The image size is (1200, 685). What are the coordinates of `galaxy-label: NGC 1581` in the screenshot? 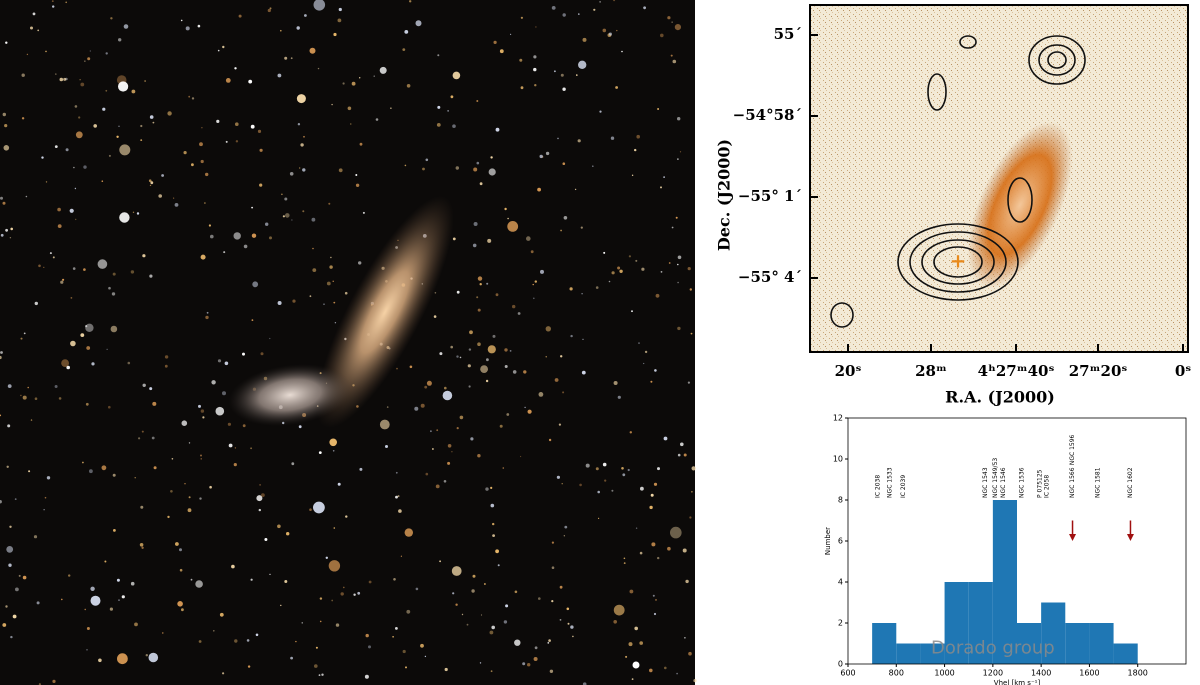 It's located at (1097, 482).